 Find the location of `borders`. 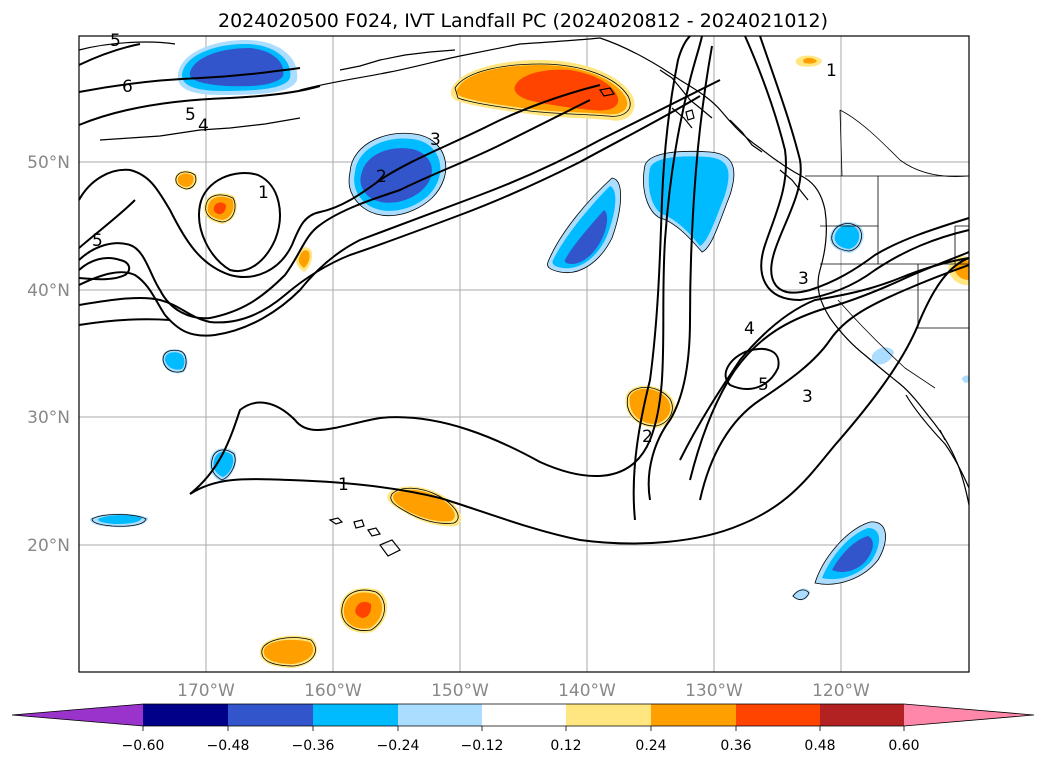

borders is located at coordinates (887, 249).